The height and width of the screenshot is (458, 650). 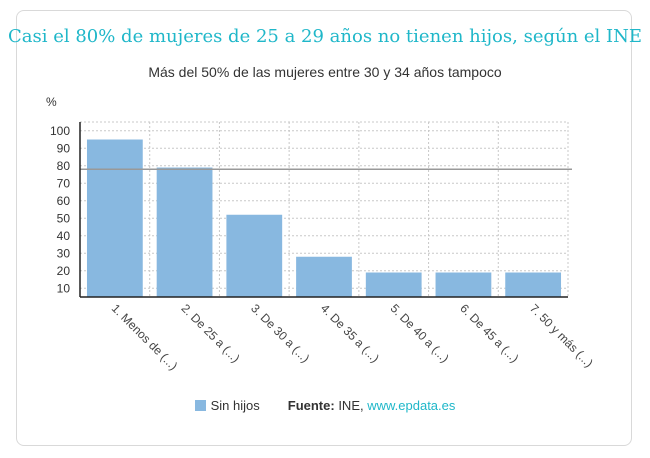 I want to click on y-unit-label: %, so click(x=51, y=102).